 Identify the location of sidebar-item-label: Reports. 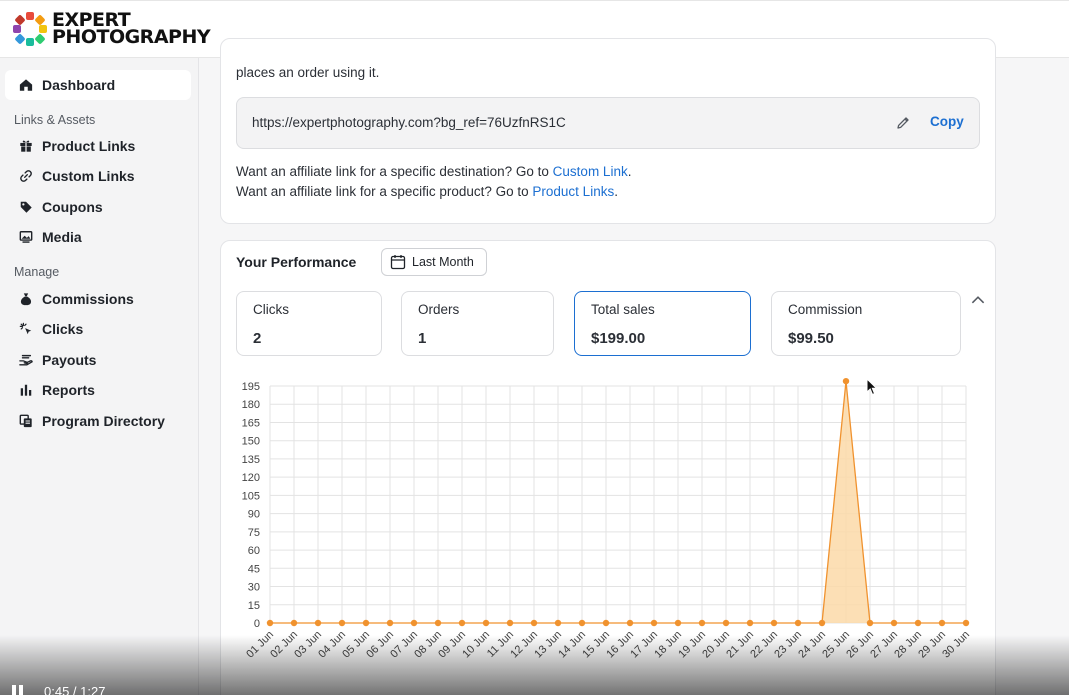
(68, 390).